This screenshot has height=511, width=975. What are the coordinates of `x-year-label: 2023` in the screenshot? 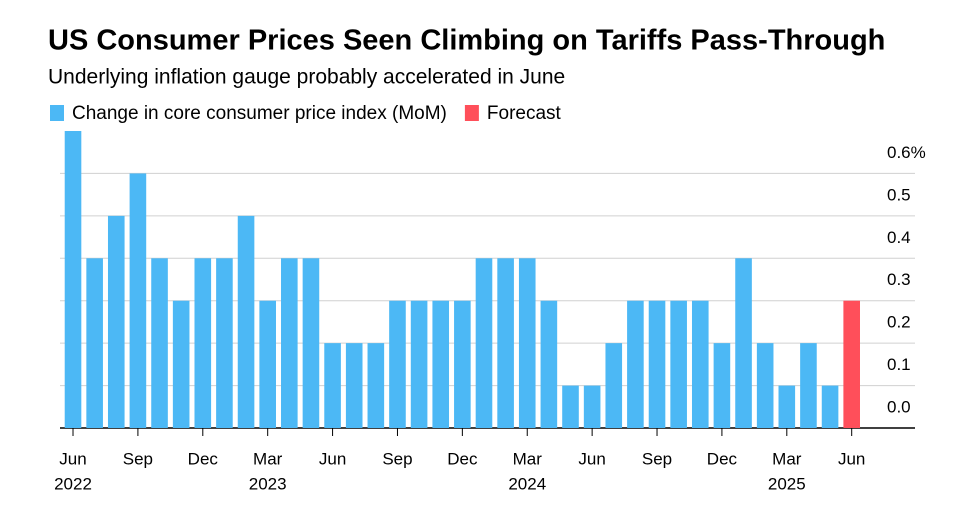 It's located at (268, 483).